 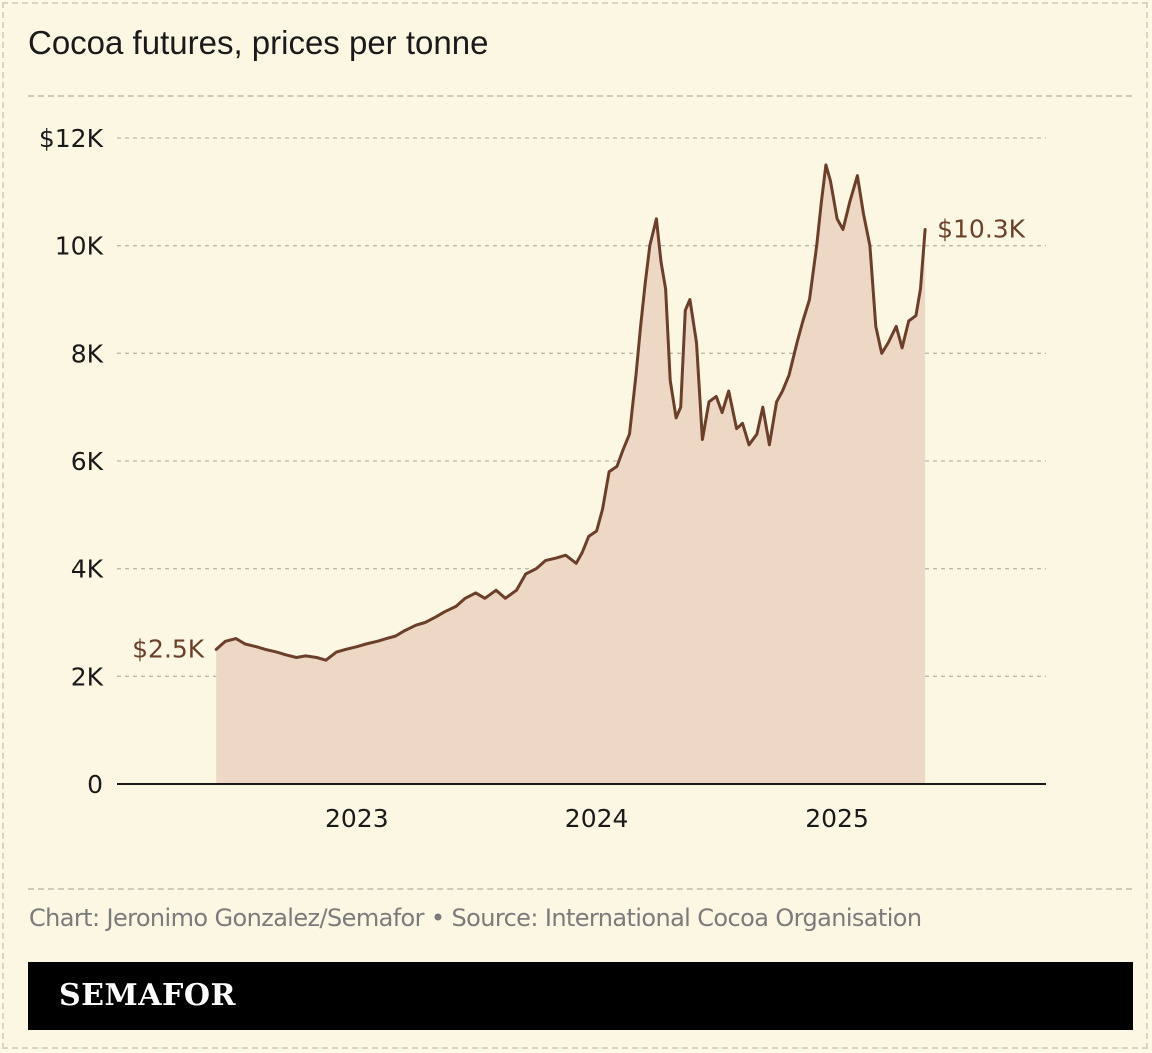 I want to click on brand-footer: SEMAFOR, so click(x=580, y=996).